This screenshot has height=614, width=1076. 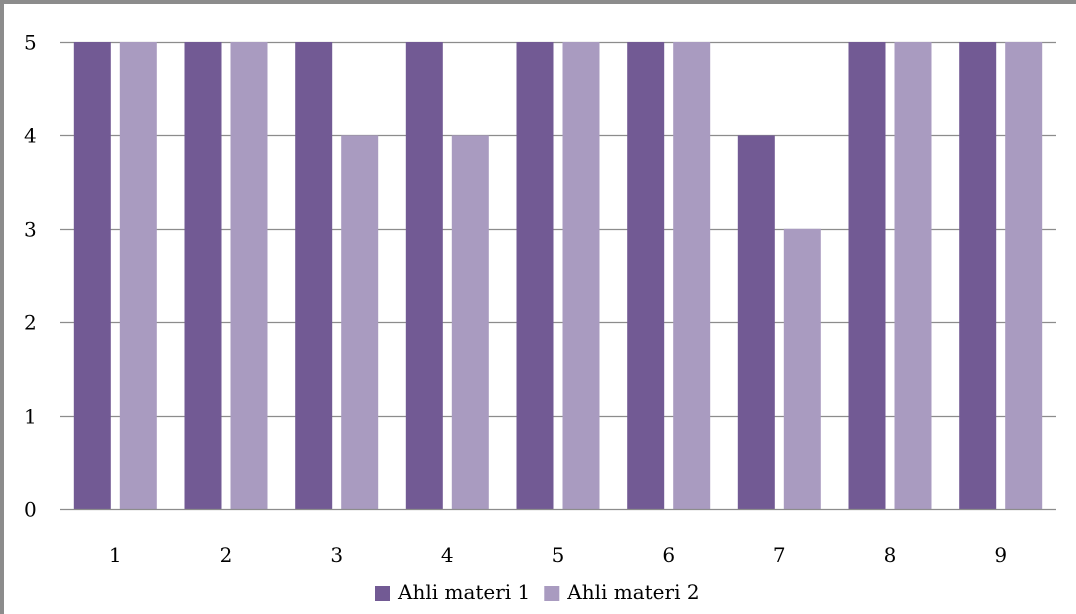 I want to click on x-tick-label-2: 2, so click(x=226, y=555).